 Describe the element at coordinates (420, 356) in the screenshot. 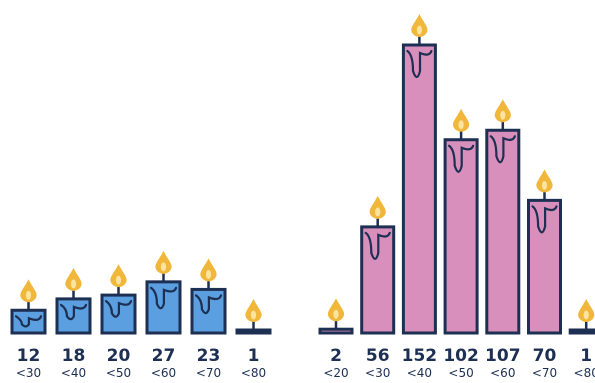

I see `value-label: 152` at that location.